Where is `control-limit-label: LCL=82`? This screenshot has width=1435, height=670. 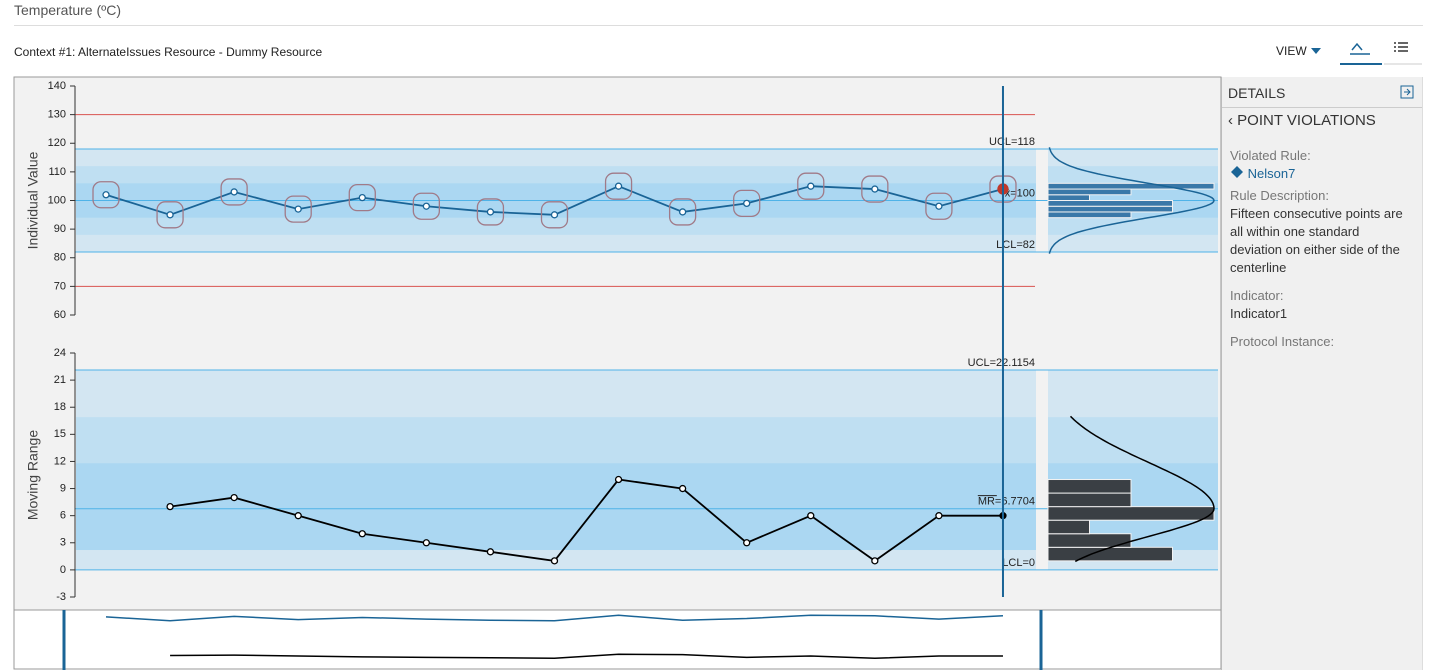
control-limit-label: LCL=82 is located at coordinates (1015, 245).